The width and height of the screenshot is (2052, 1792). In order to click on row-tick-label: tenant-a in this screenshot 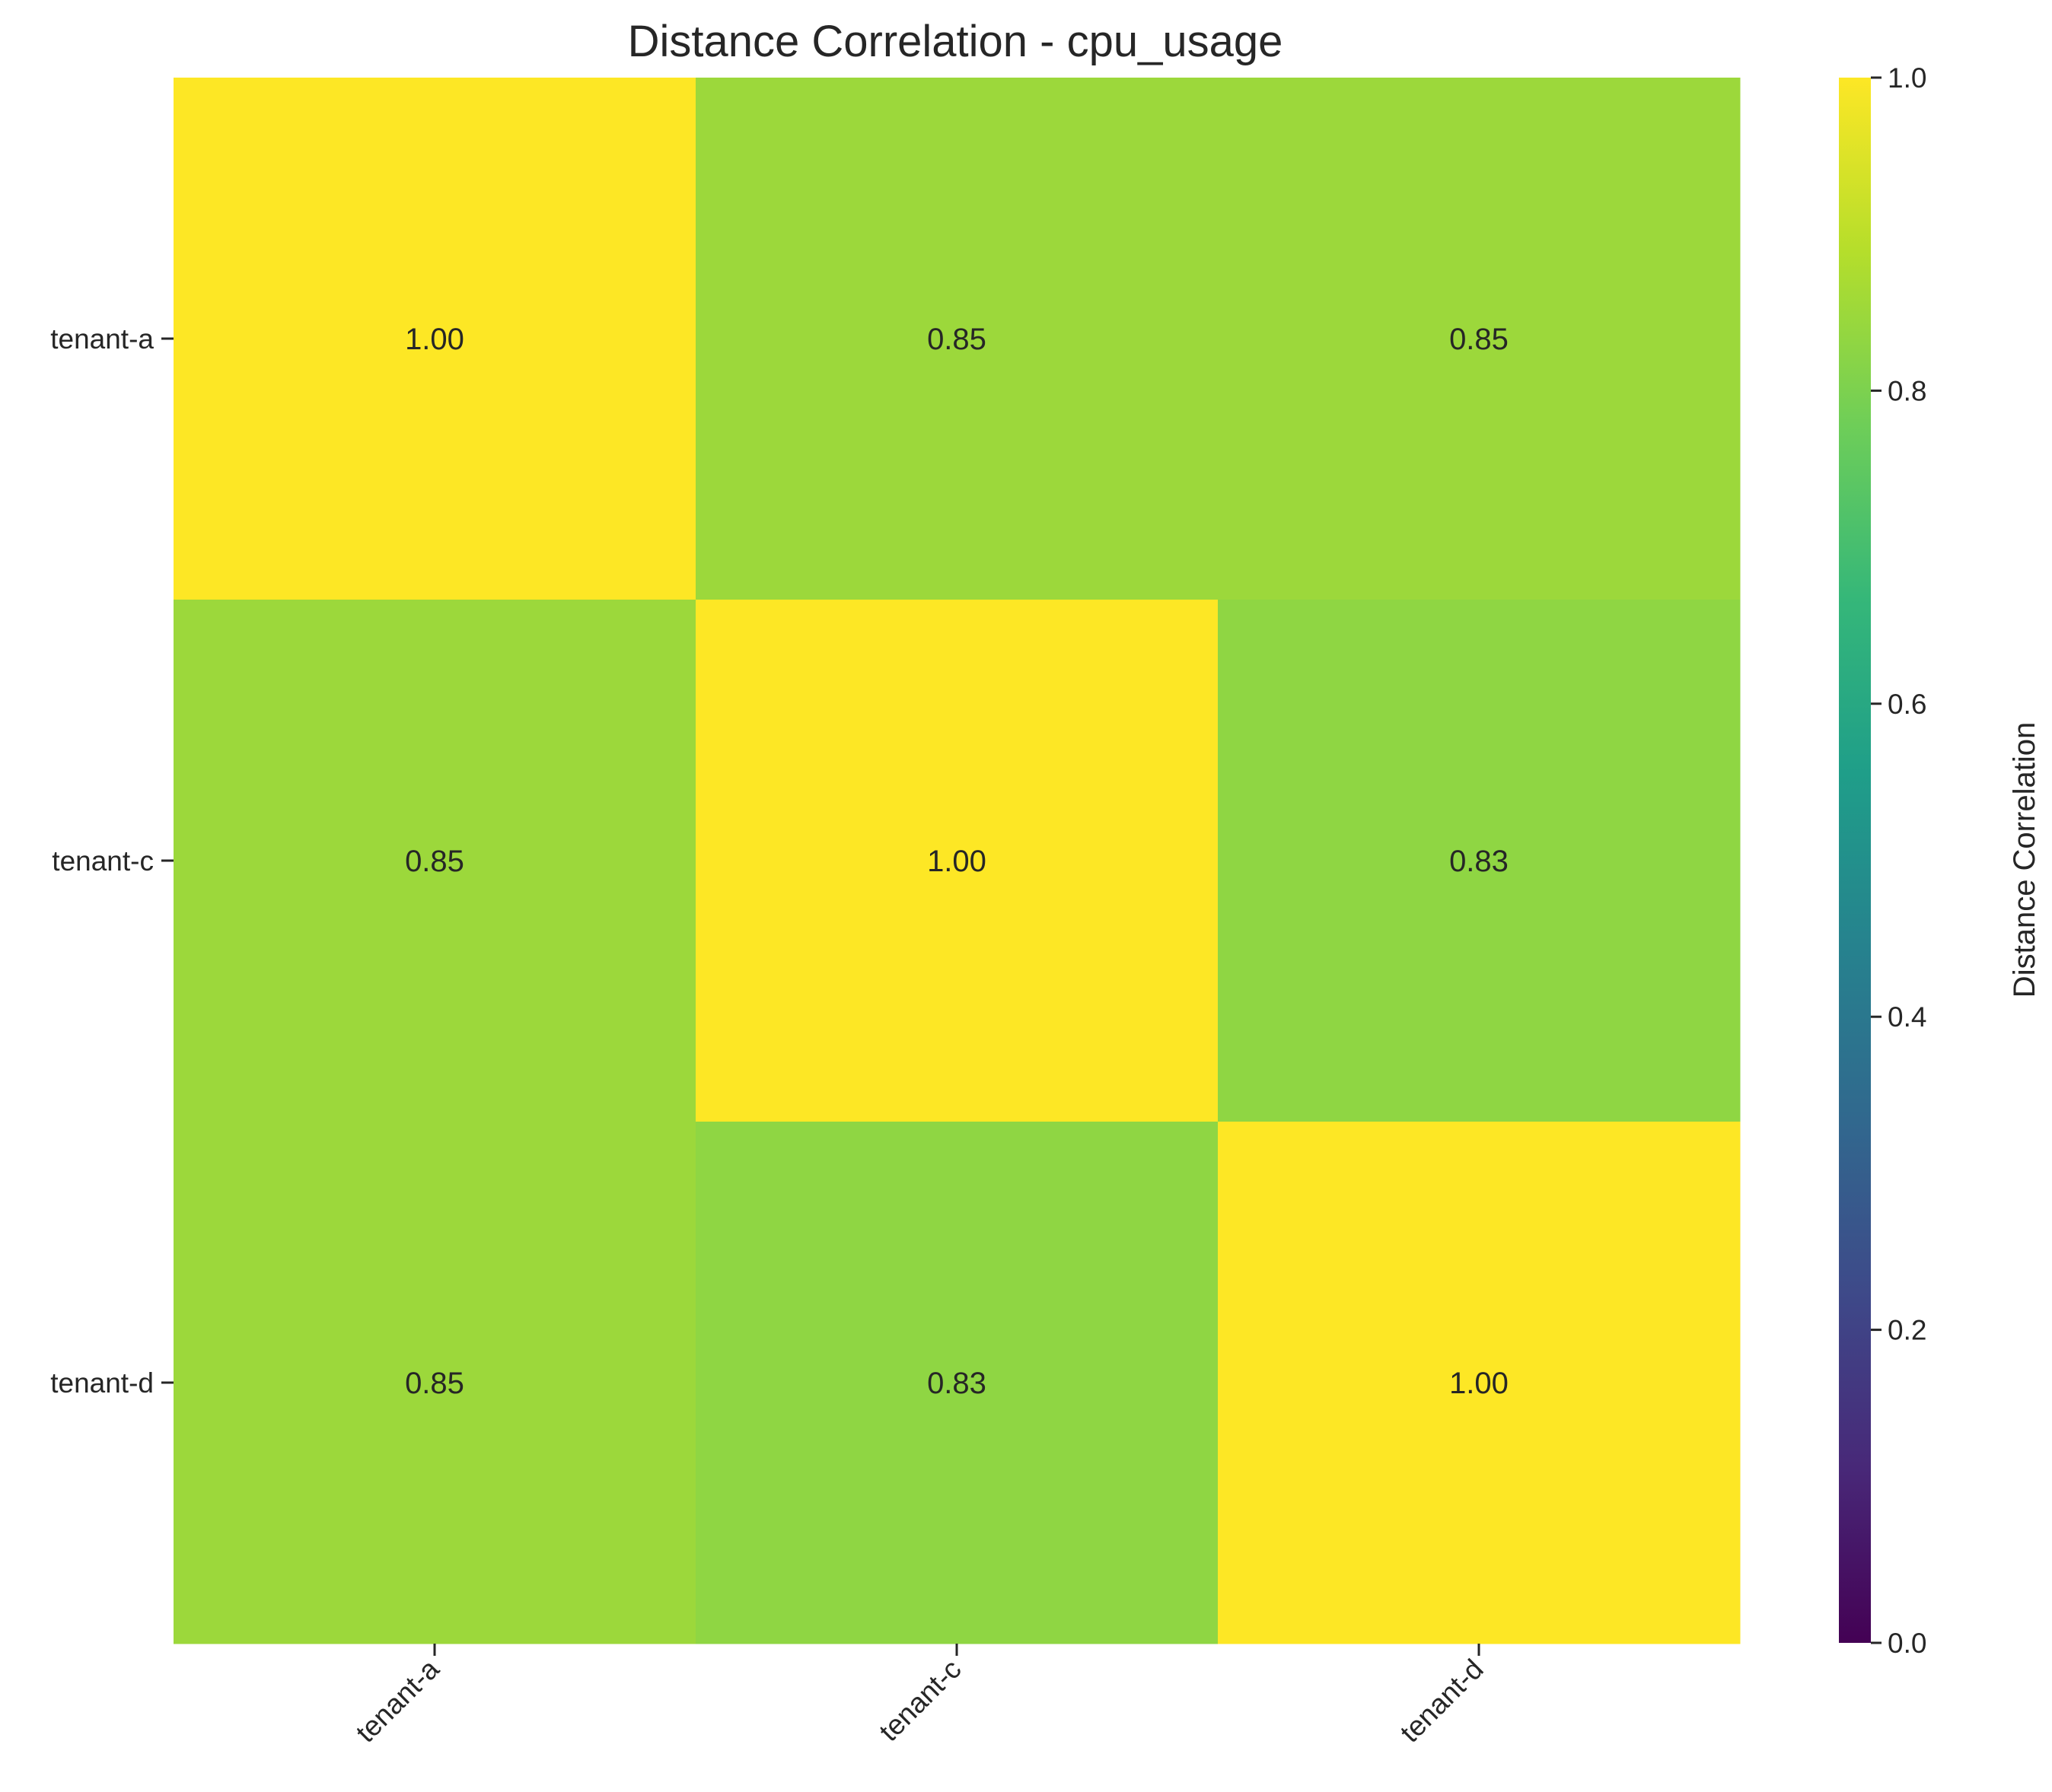, I will do `click(102, 339)`.